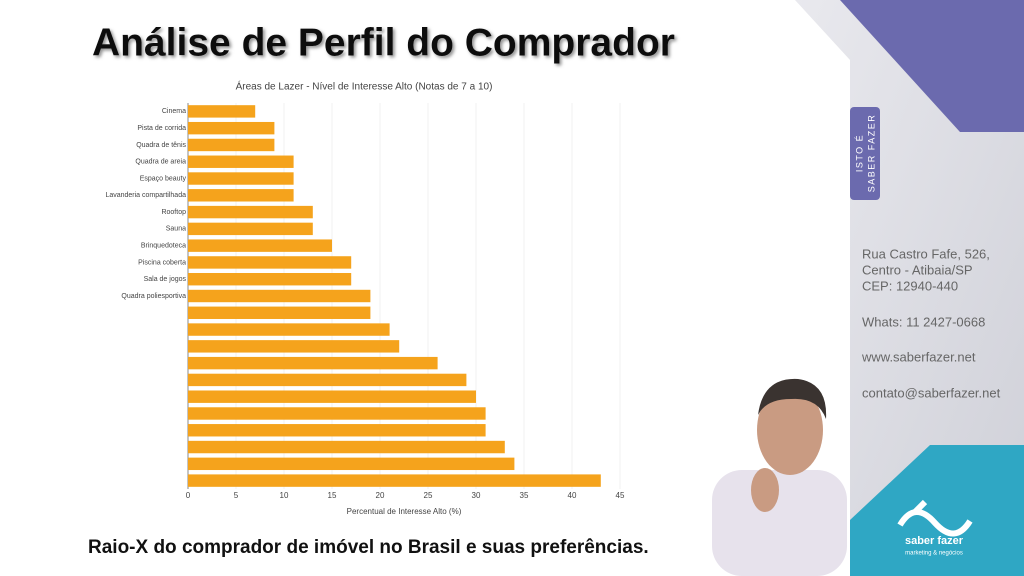 The image size is (1024, 576). What do you see at coordinates (162, 262) in the screenshot?
I see `y-tick-label: Piscina coberta` at bounding box center [162, 262].